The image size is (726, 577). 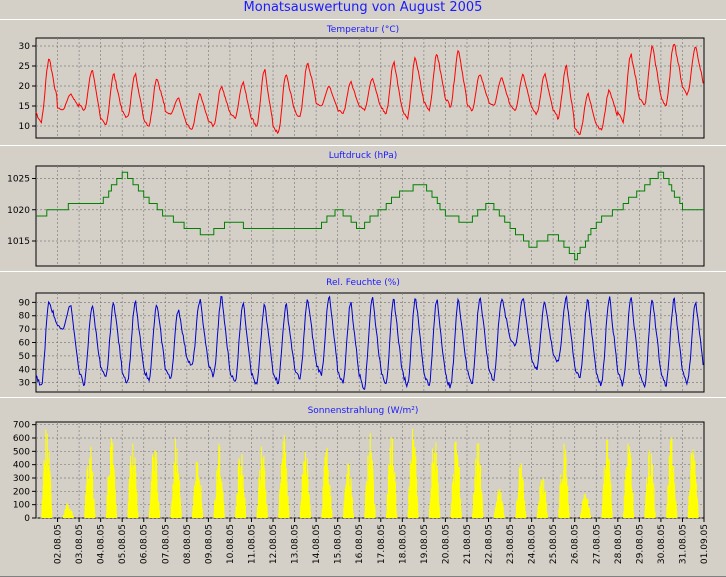 What do you see at coordinates (382, 544) in the screenshot?
I see `xtick-label: 17.08.05` at bounding box center [382, 544].